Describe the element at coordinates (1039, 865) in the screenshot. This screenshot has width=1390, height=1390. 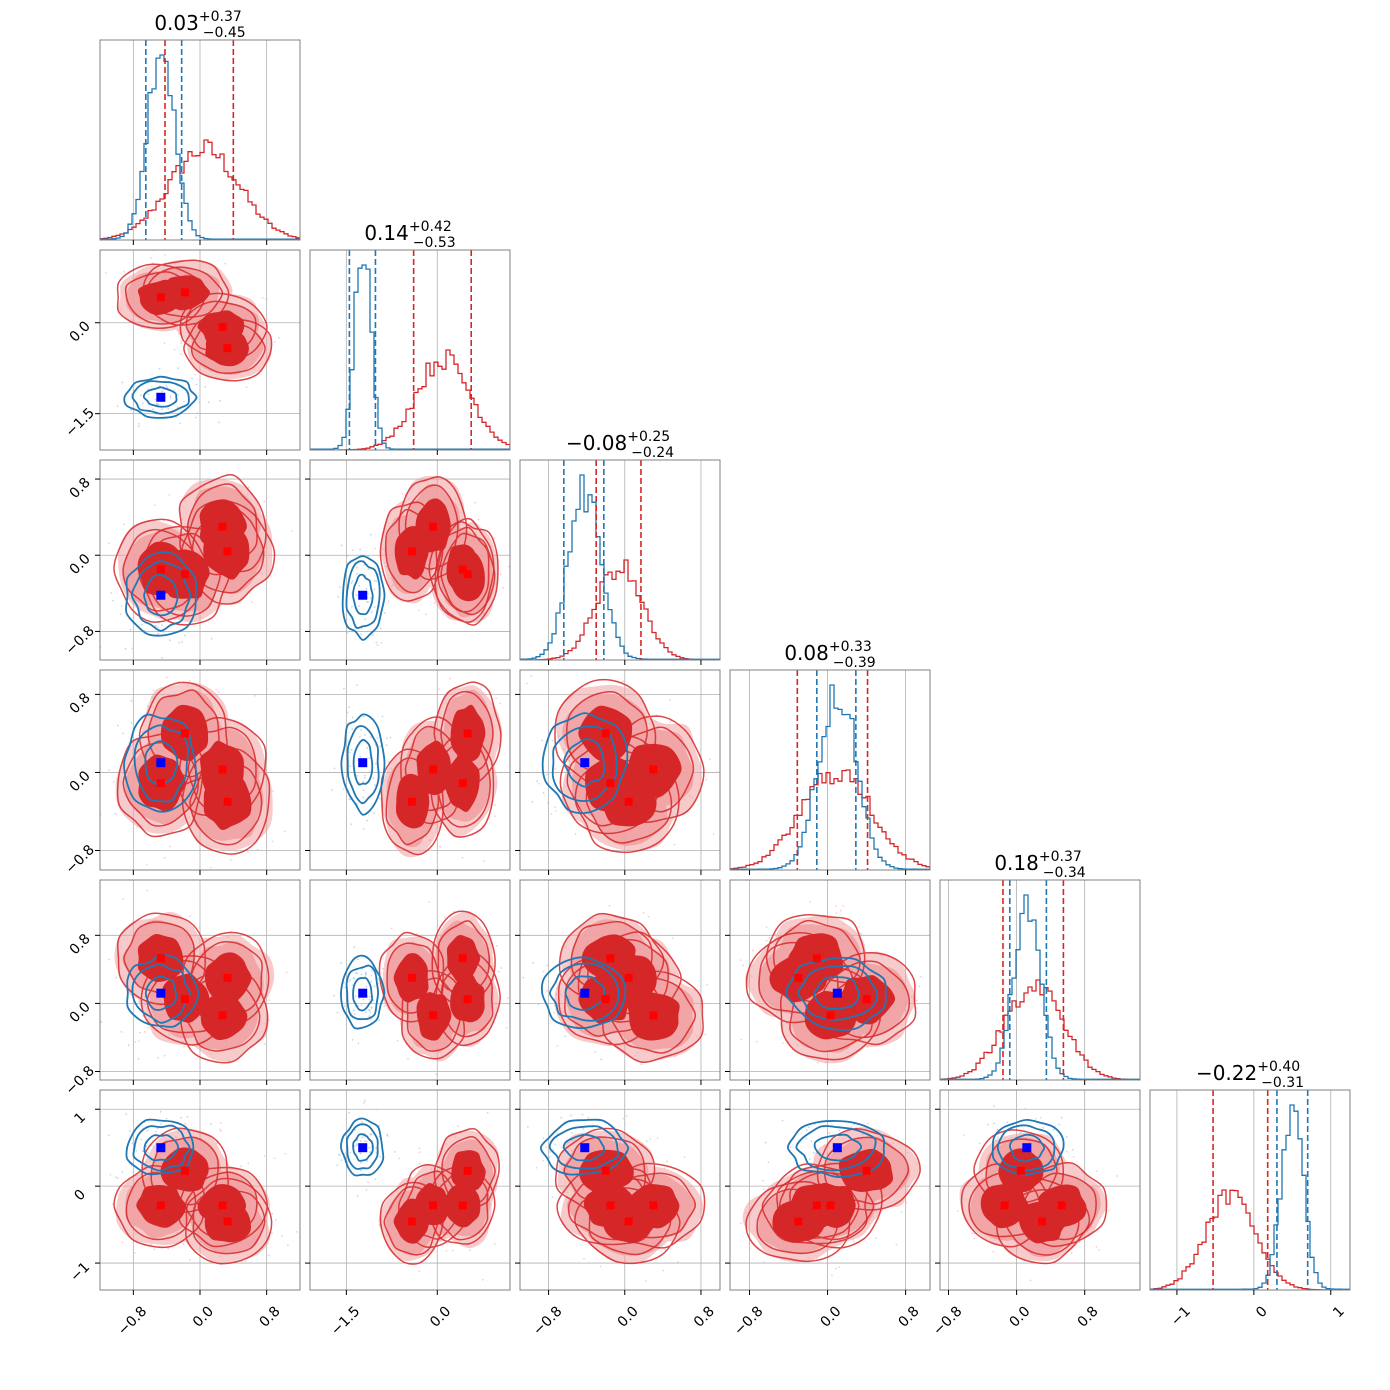
I see `panel-title: 0.18+0.37 −0.34` at that location.